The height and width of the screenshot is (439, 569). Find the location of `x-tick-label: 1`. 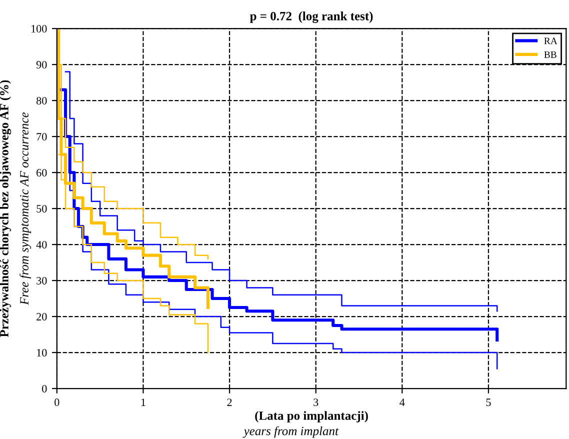

x-tick-label: 1 is located at coordinates (143, 402).